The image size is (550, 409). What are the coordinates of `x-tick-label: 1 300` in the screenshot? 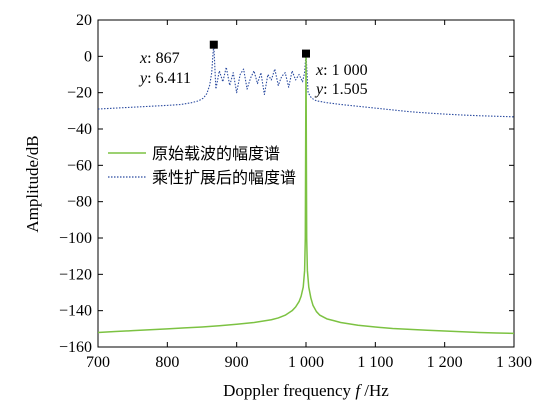 It's located at (514, 362).